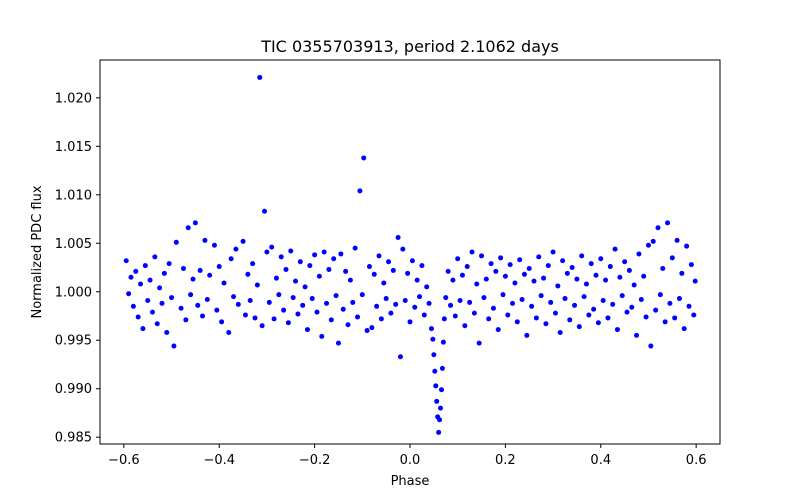 The image size is (800, 500). What do you see at coordinates (410, 460) in the screenshot?
I see `x-tick-label: 0.0` at bounding box center [410, 460].